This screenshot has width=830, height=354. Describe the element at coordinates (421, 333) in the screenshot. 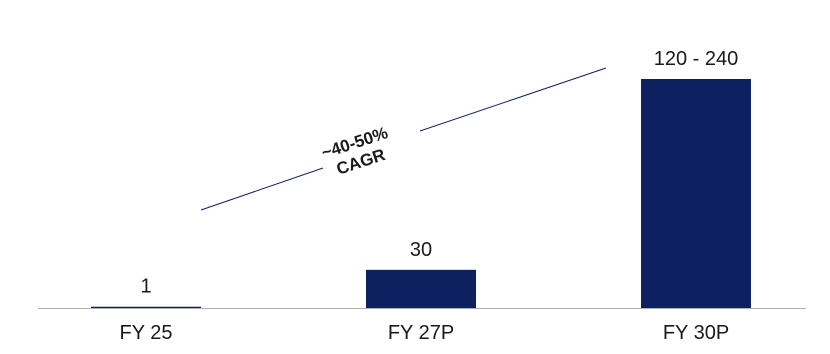

I see `x-tick-label: FY 27P` at that location.